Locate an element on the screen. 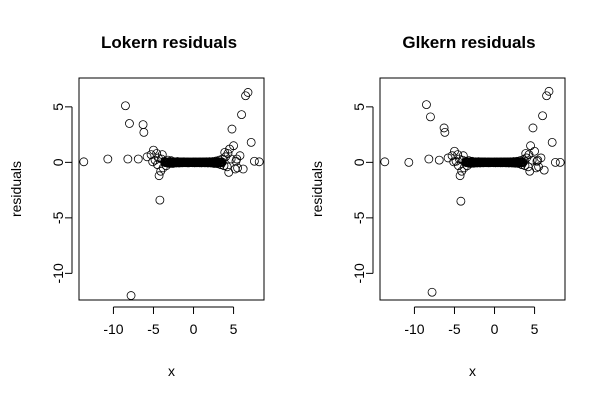 The width and height of the screenshot is (600, 400). x-tick-label: 5 is located at coordinates (535, 329).